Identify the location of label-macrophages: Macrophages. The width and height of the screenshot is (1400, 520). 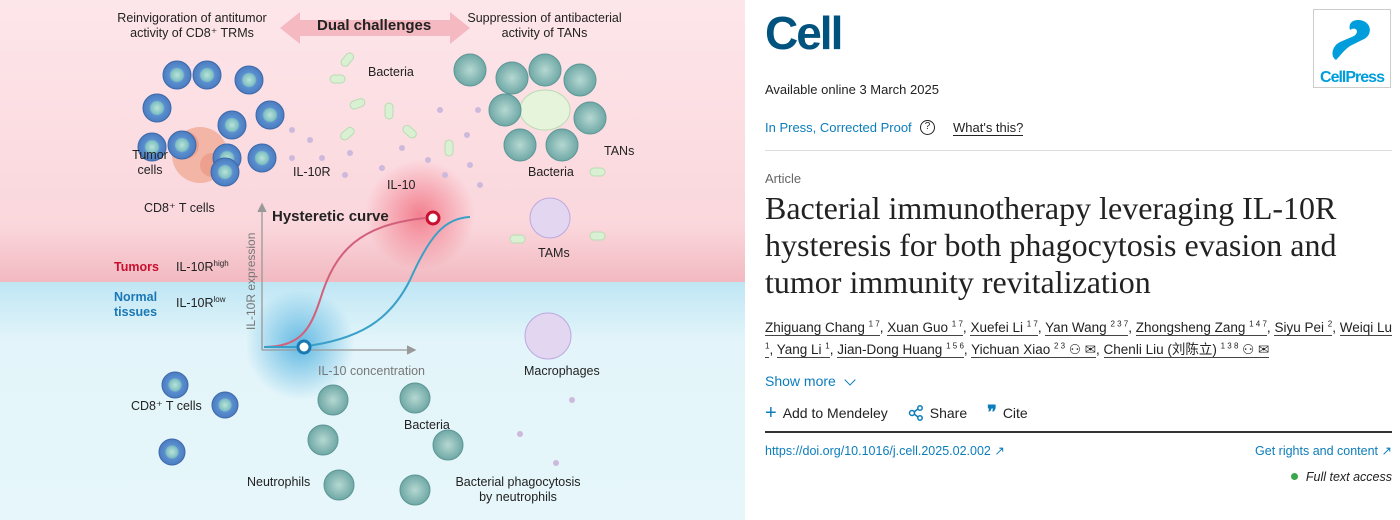
(562, 371).